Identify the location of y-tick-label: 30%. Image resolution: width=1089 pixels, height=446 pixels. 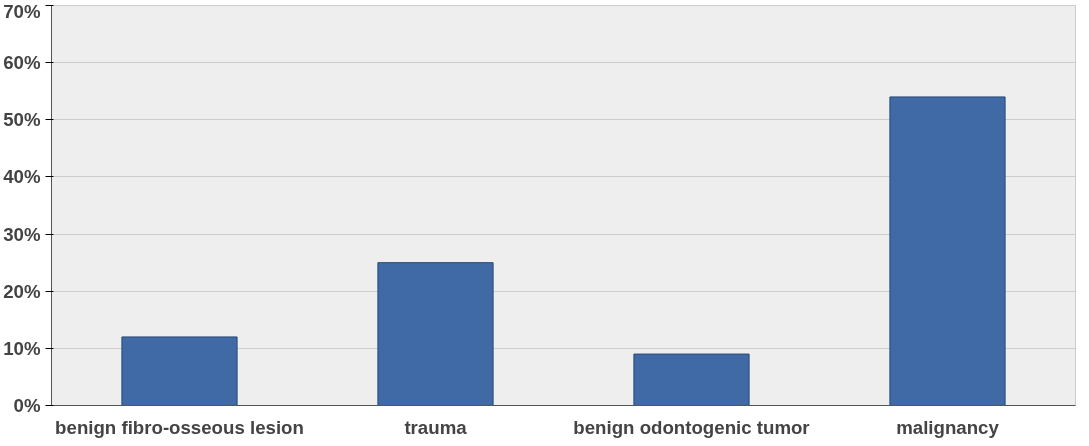
(22, 234).